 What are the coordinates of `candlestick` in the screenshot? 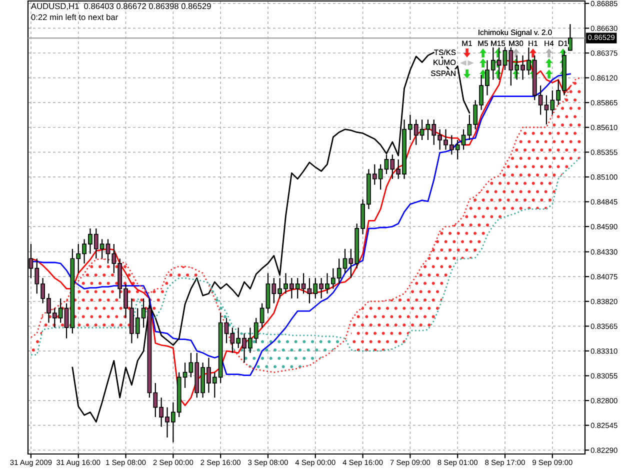 It's located at (570, 38).